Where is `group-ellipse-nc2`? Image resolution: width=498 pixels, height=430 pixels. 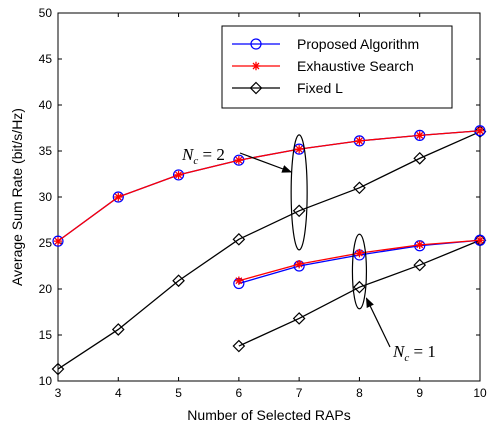 group-ellipse-nc2 is located at coordinates (299, 192).